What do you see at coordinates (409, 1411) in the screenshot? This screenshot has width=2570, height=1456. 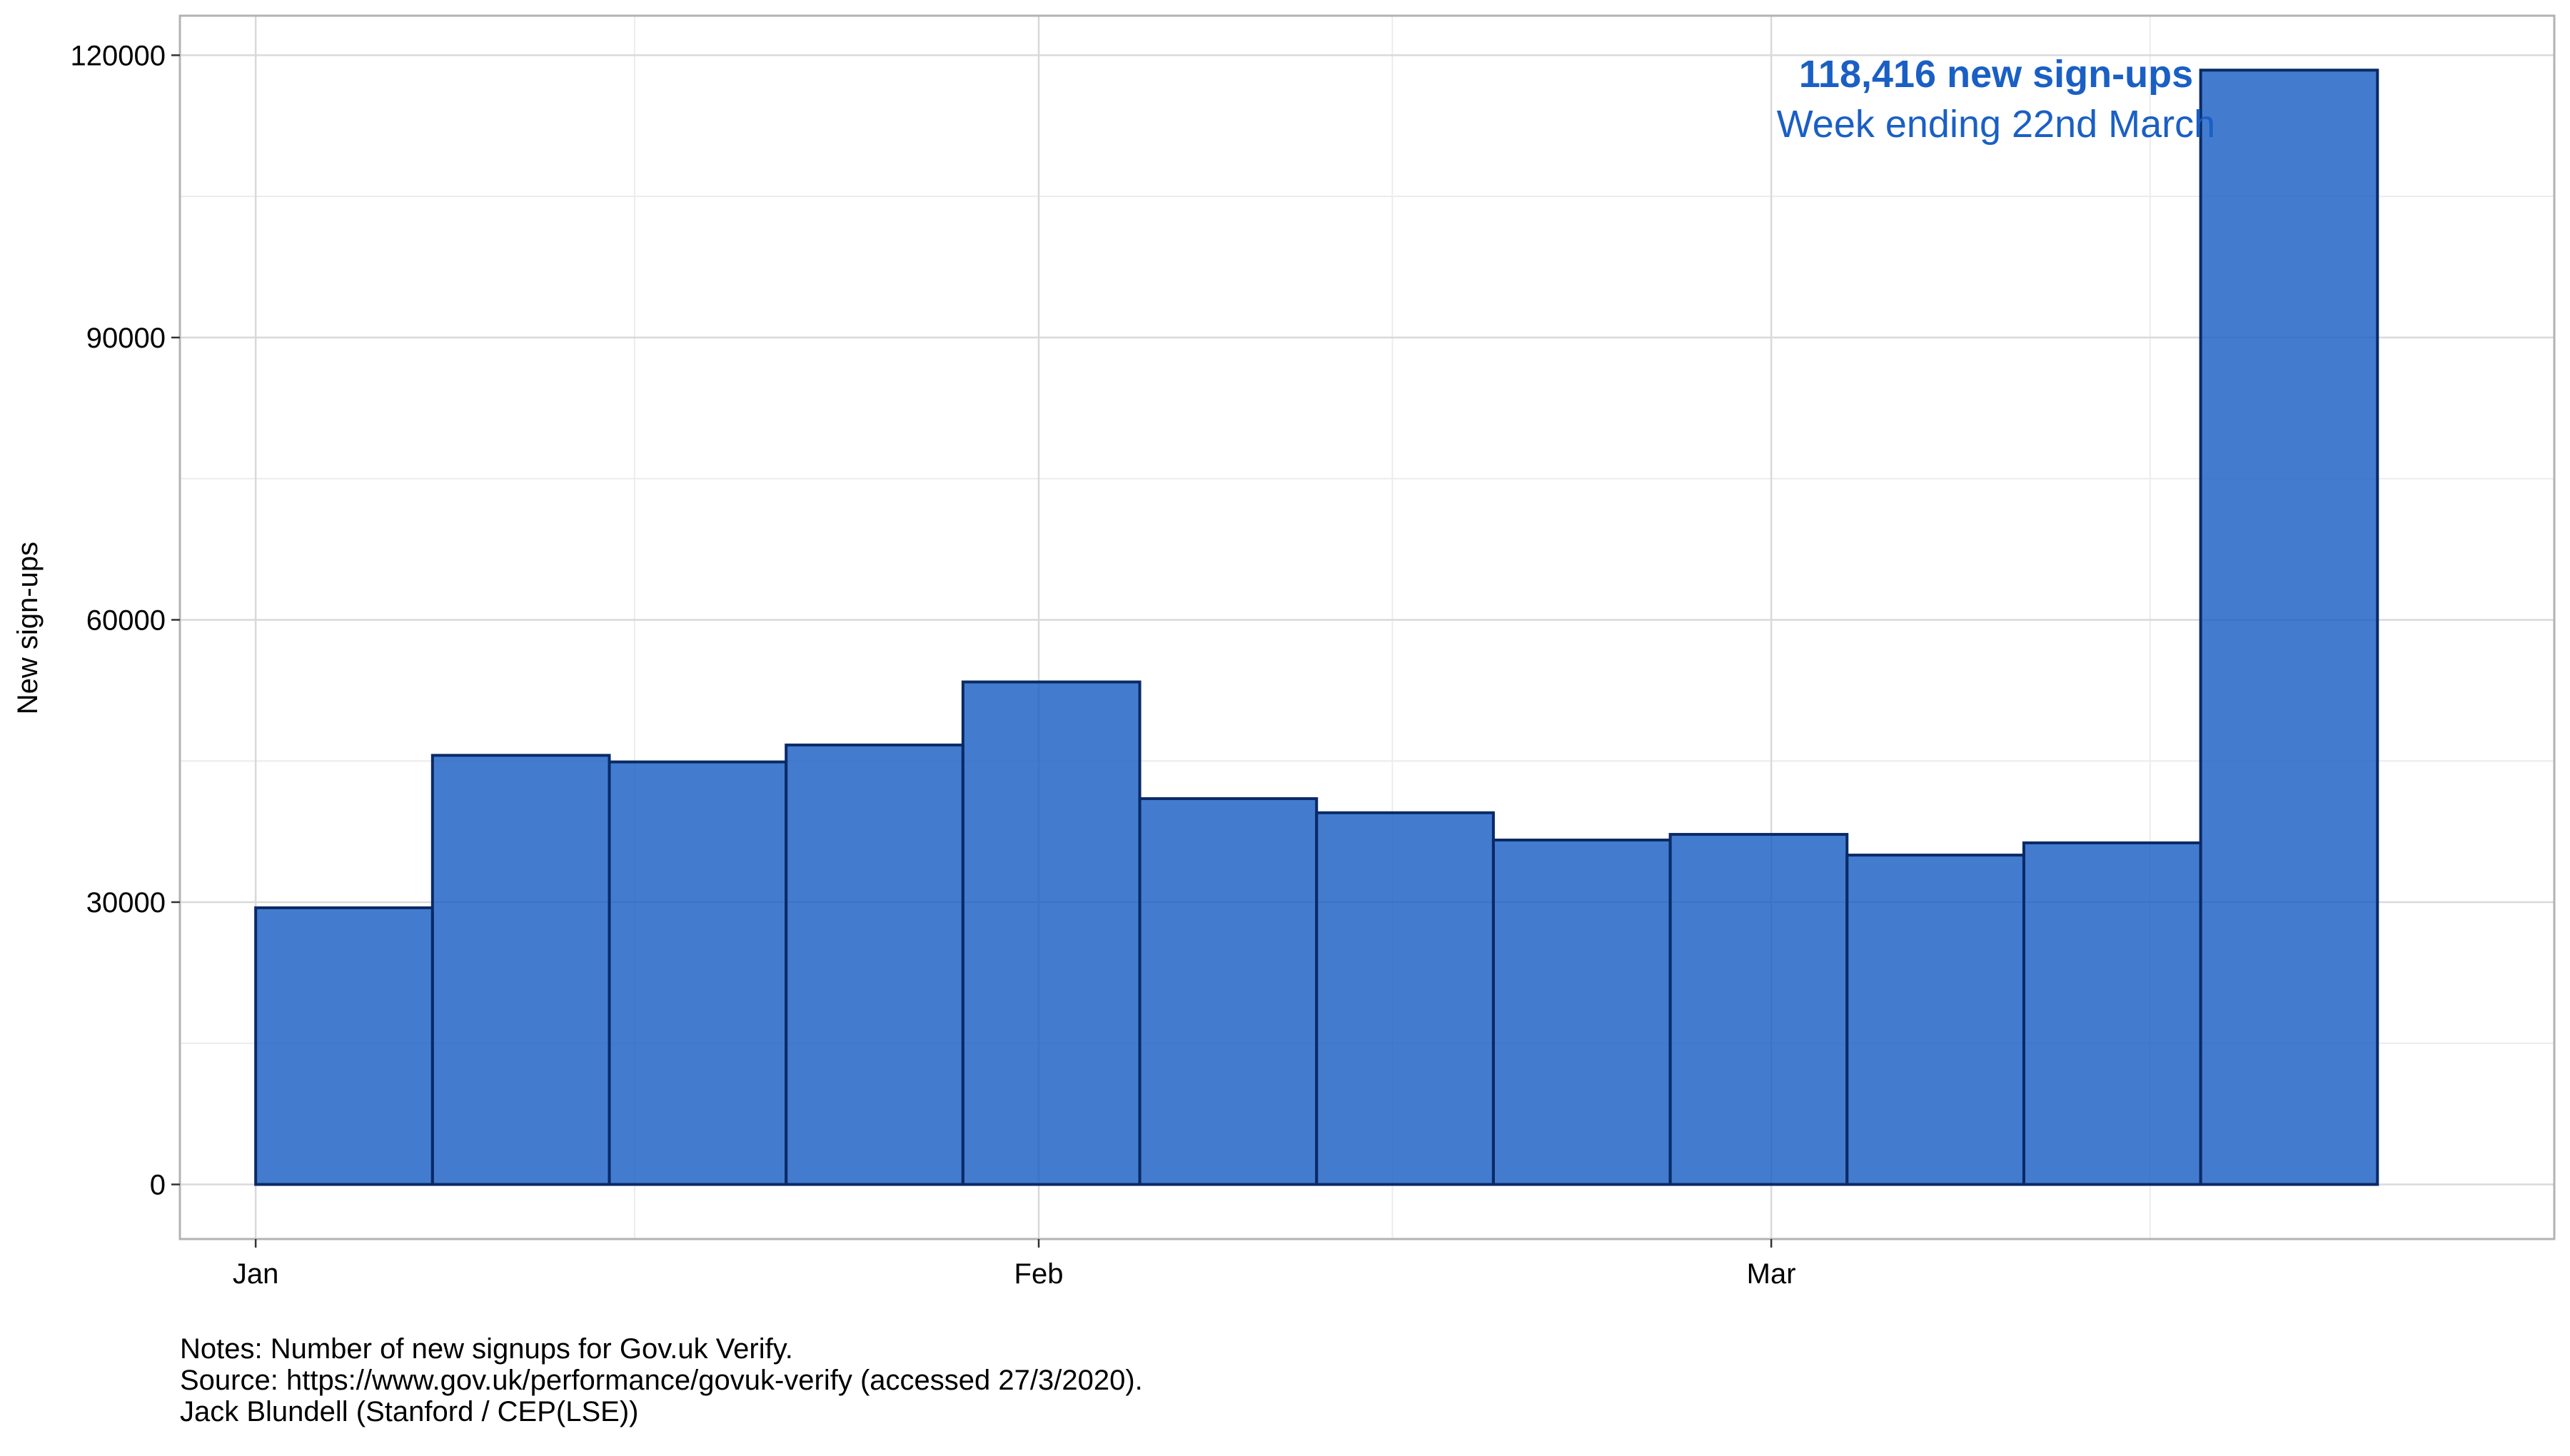 I see `author-line: Jack Blundell (Stanford / CEP(LSE))` at bounding box center [409, 1411].